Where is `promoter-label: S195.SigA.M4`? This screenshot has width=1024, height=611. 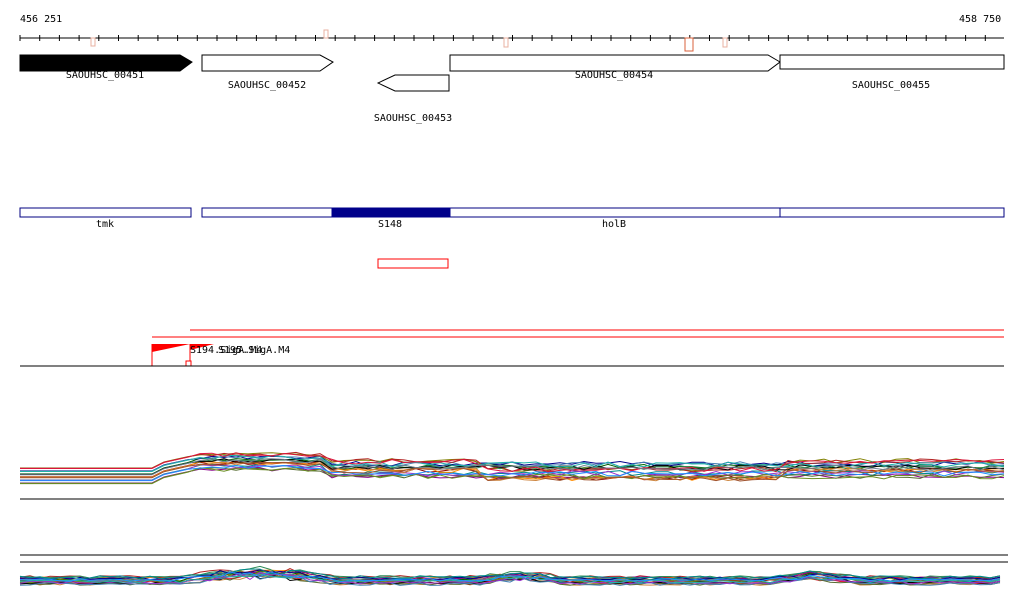 promoter-label: S195.SigA.M4 is located at coordinates (254, 350).